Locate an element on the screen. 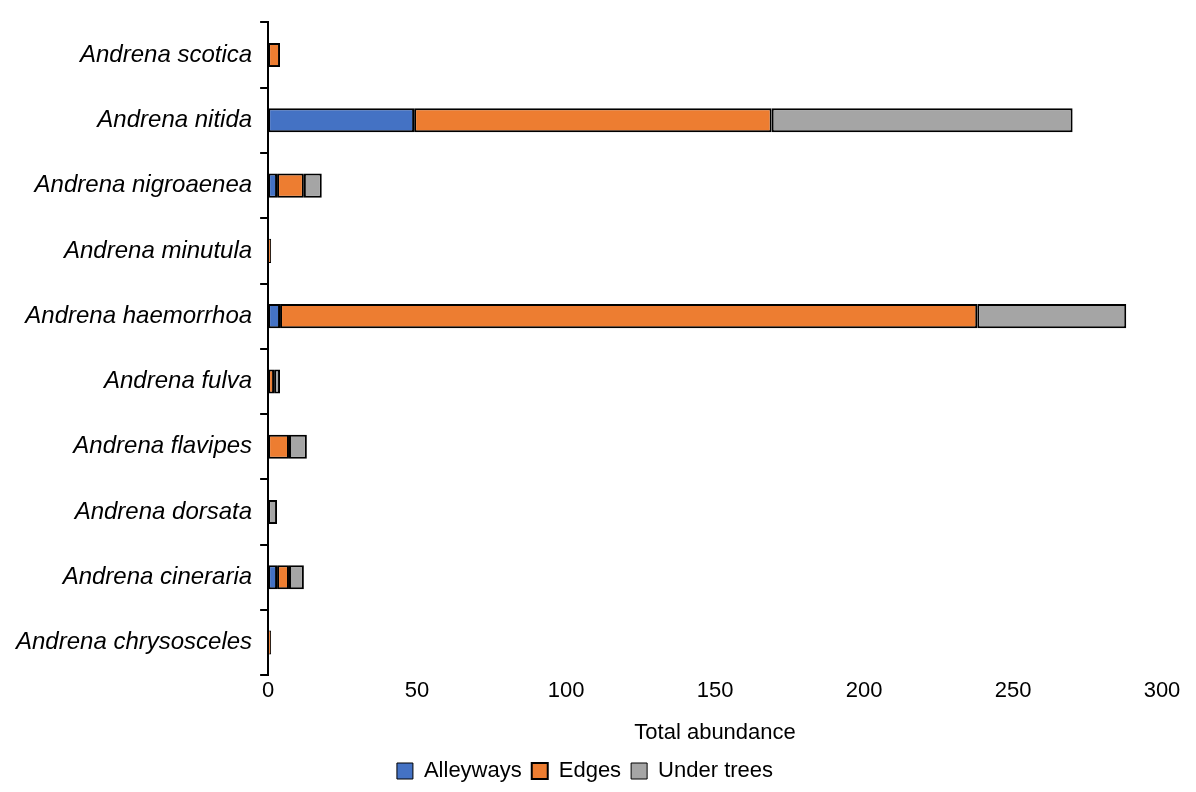 This screenshot has width=1196, height=792. x-tick-label: 300 is located at coordinates (1162, 690).